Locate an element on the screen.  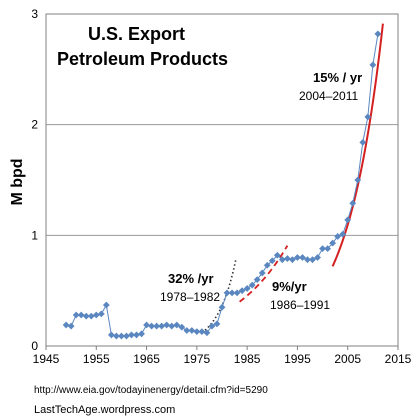
x-axis: 1945 1955 1965 1975 1985 1995 2005 2015 is located at coordinates (222, 356).